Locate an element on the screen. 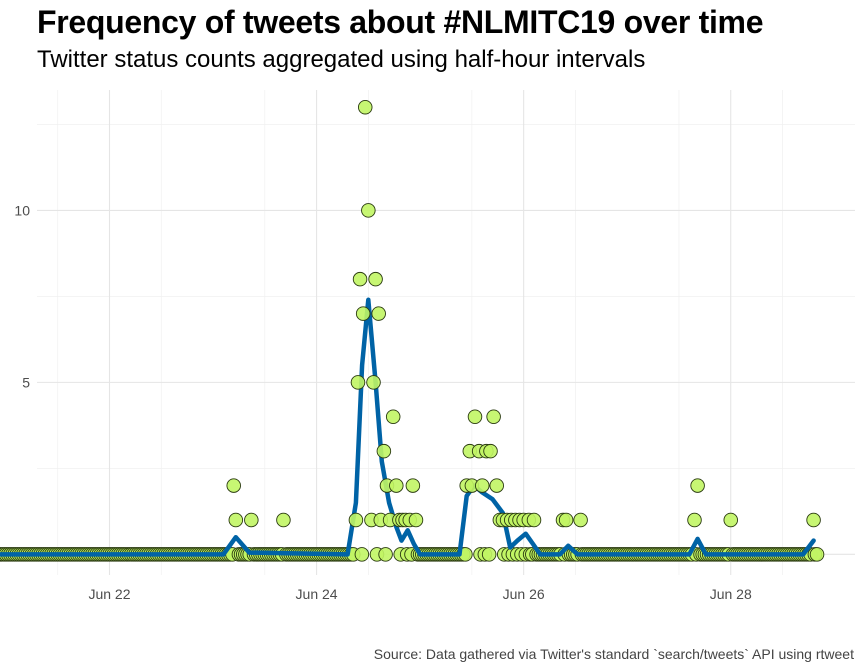  x-tick-label: Jun 24 is located at coordinates (317, 594).